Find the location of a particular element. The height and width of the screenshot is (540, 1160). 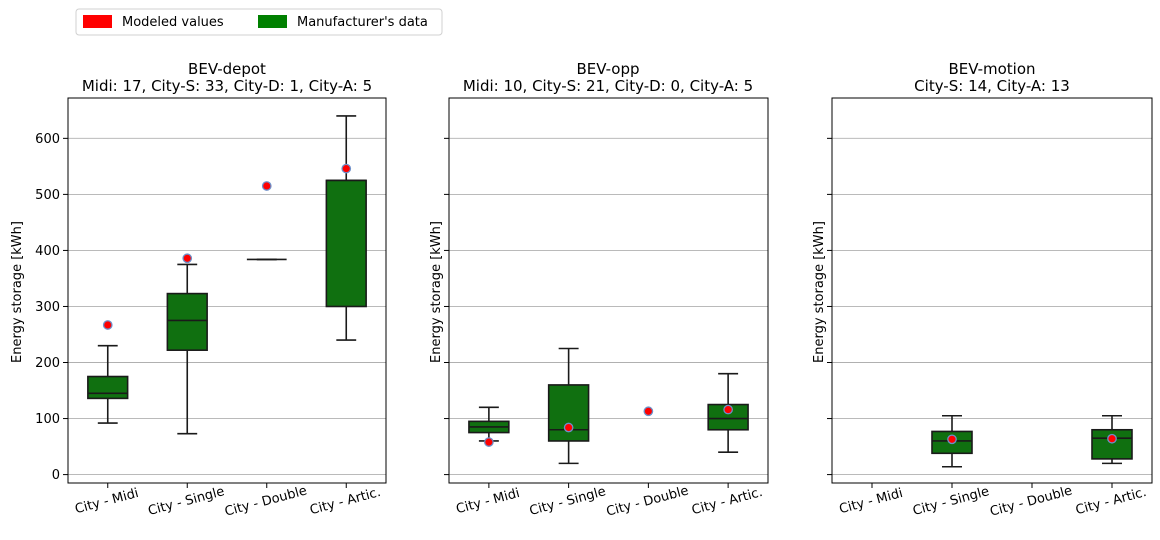

legend-swatch-modeled is located at coordinates (97, 21).